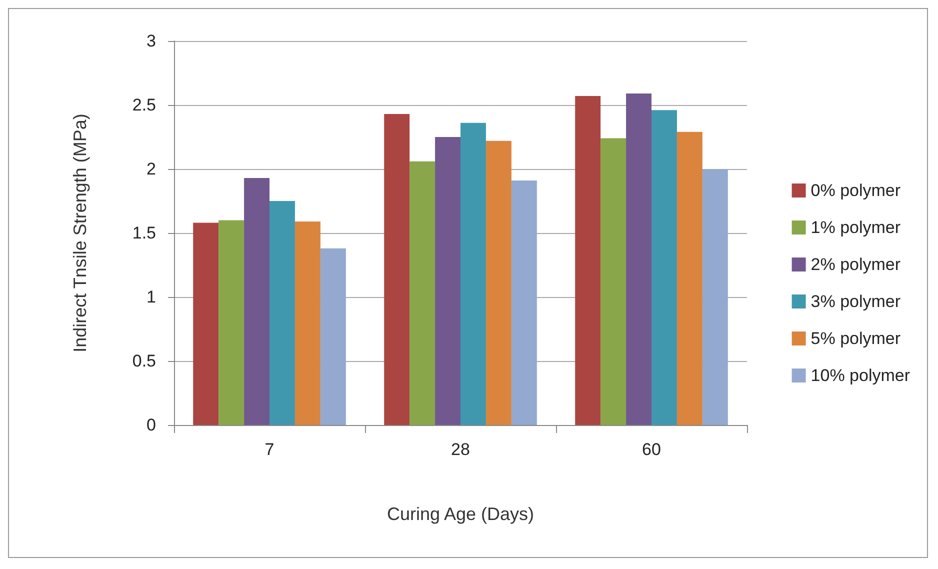 The width and height of the screenshot is (938, 569). What do you see at coordinates (80, 233) in the screenshot?
I see `y-axis-title: Indirect Tnsile Strength (MPa)` at bounding box center [80, 233].